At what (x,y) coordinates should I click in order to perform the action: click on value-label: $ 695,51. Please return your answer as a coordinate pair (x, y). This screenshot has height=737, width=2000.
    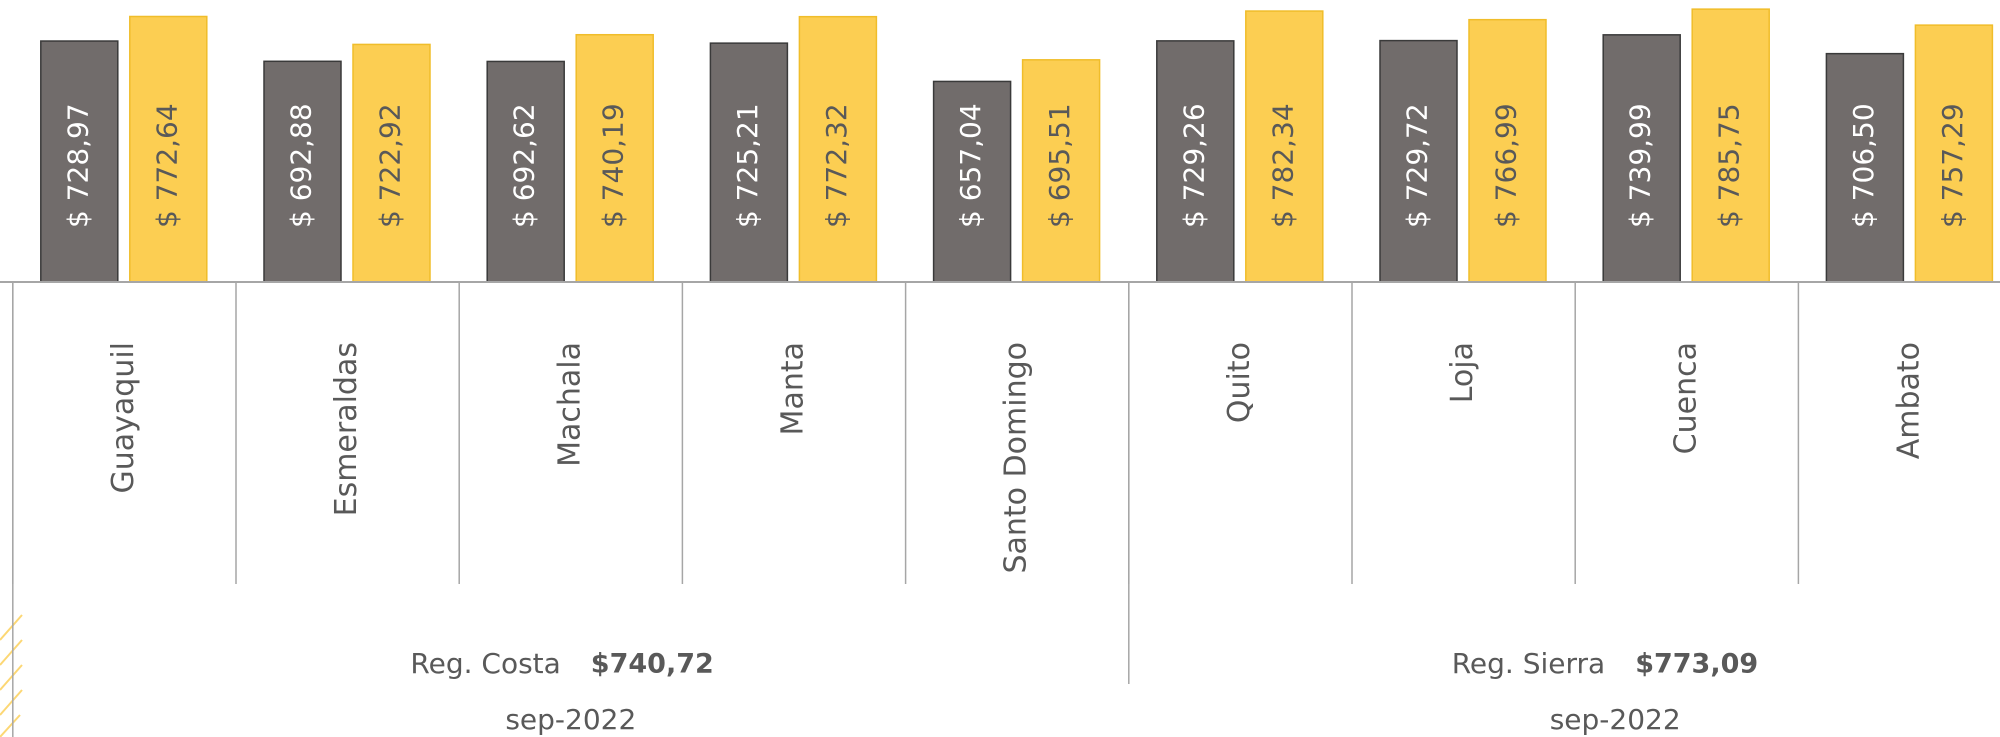
    Looking at the image, I should click on (1059, 165).